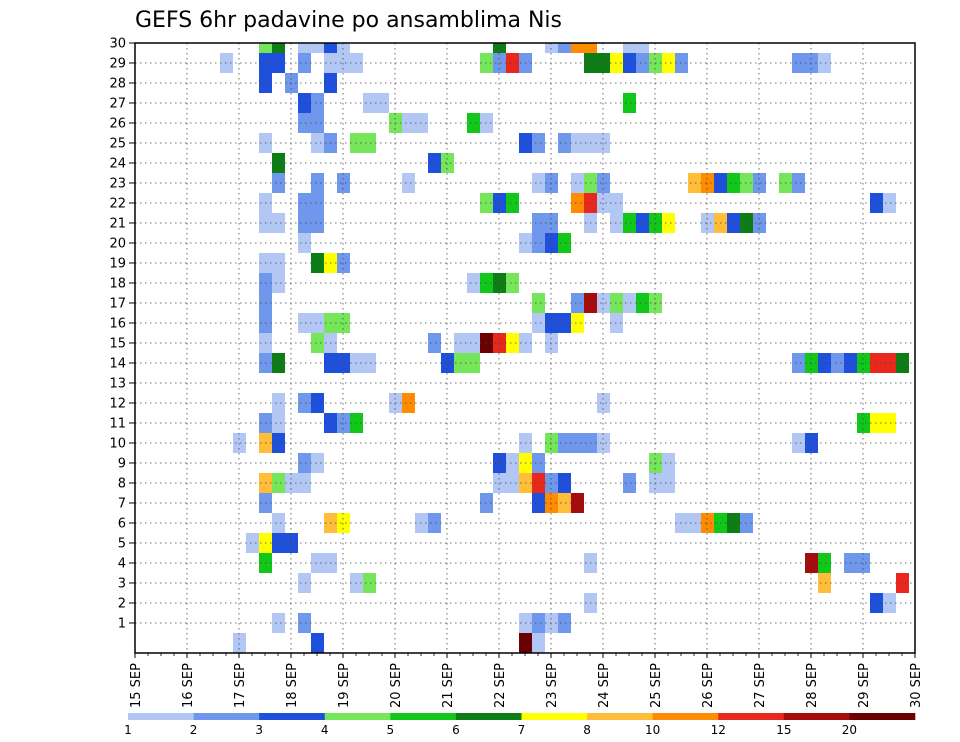  Describe the element at coordinates (434, 343) in the screenshot. I see `cell-m15-s23` at that location.